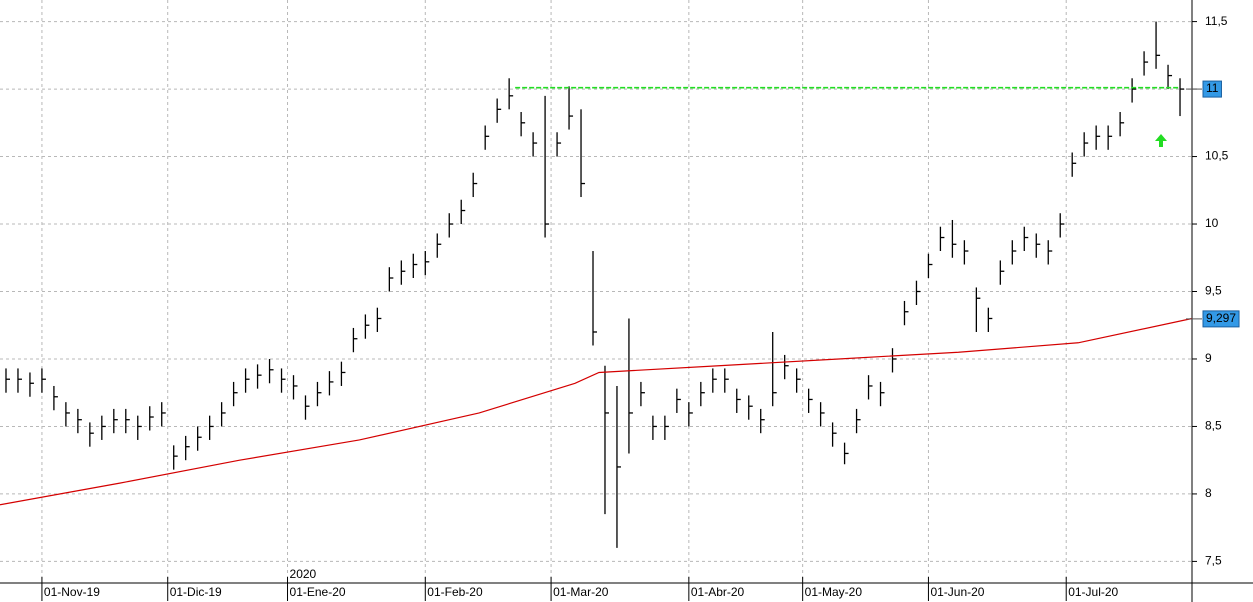 The image size is (1253, 602). Describe the element at coordinates (1217, 156) in the screenshot. I see `y-tick-label: 10,5` at that location.